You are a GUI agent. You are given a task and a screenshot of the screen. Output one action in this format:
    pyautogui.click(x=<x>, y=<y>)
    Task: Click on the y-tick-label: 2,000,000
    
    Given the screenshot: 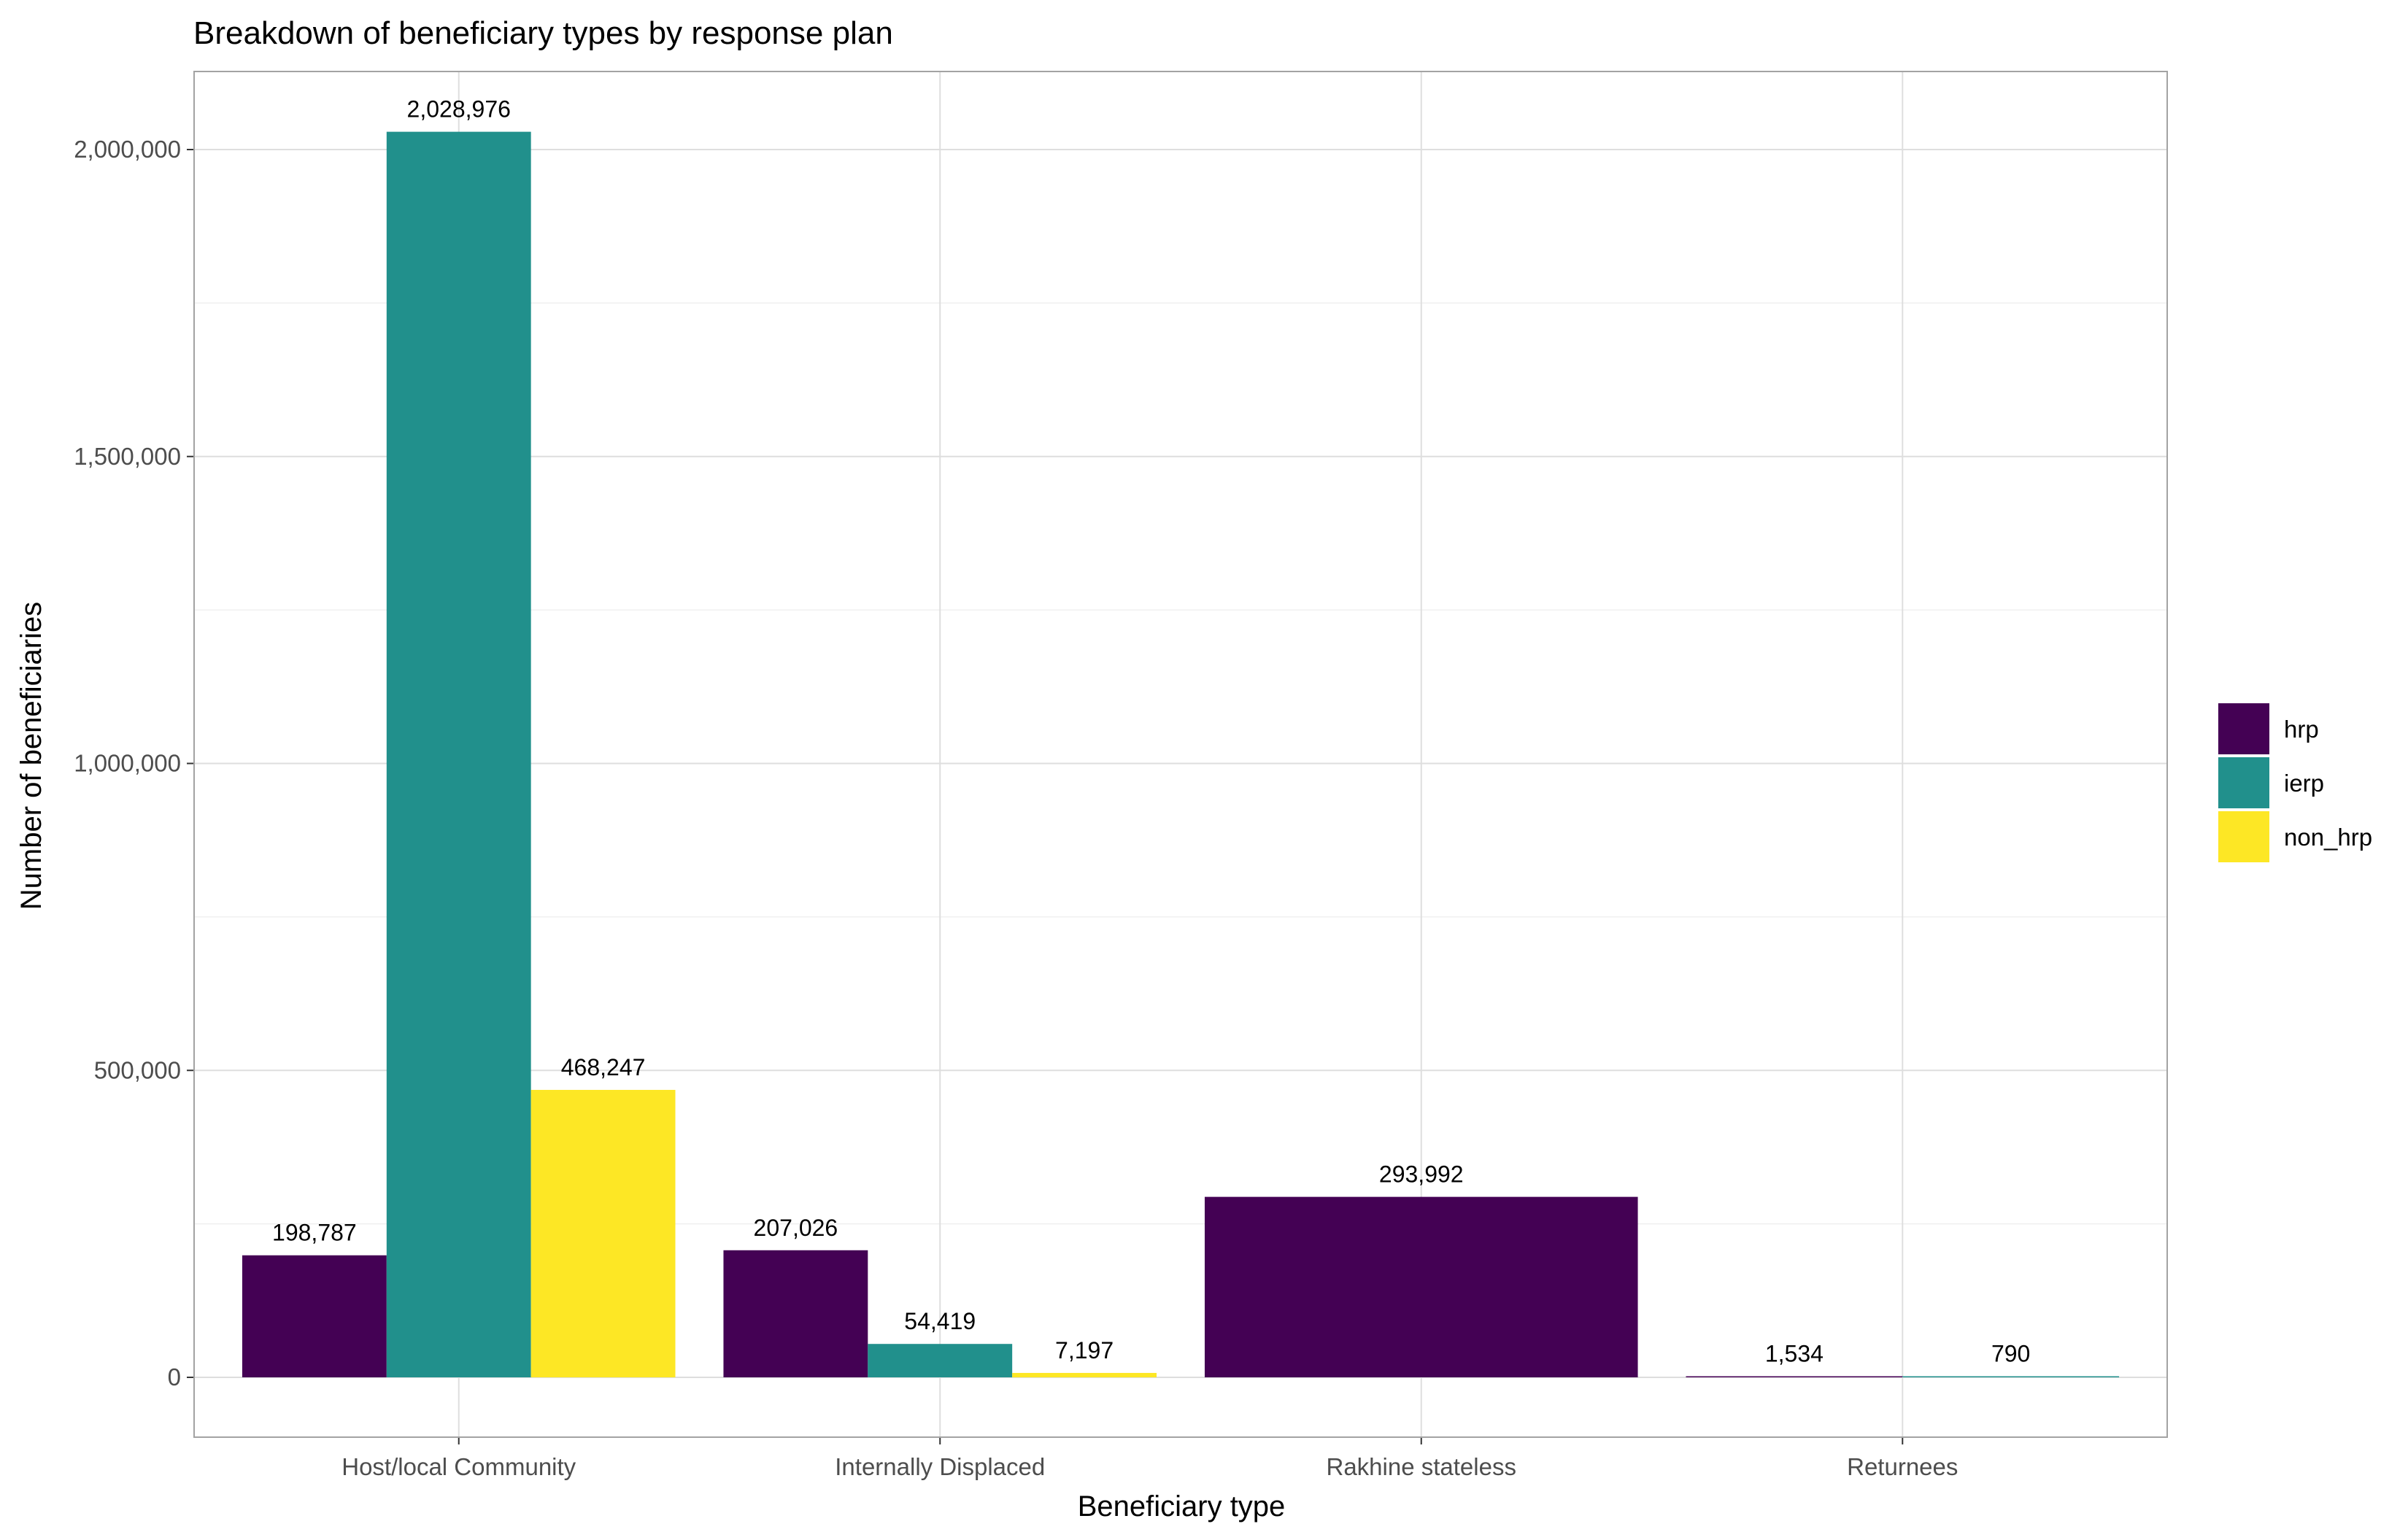 What is the action you would take?
    pyautogui.click(x=128, y=149)
    